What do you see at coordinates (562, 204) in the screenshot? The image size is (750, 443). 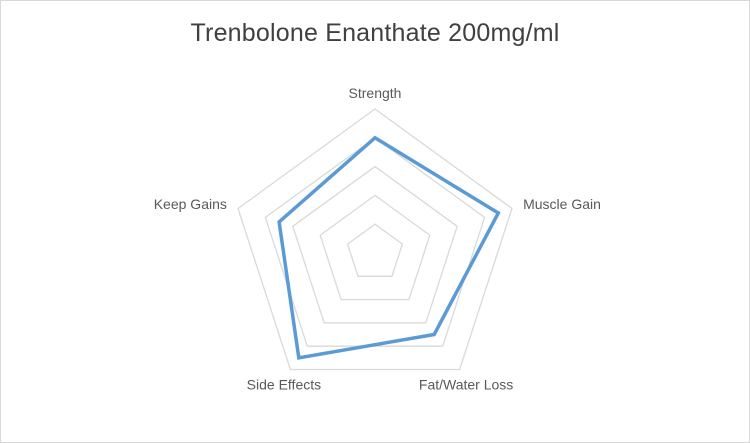 I see `axis-label-muscle-gain: Muscle Gain` at bounding box center [562, 204].